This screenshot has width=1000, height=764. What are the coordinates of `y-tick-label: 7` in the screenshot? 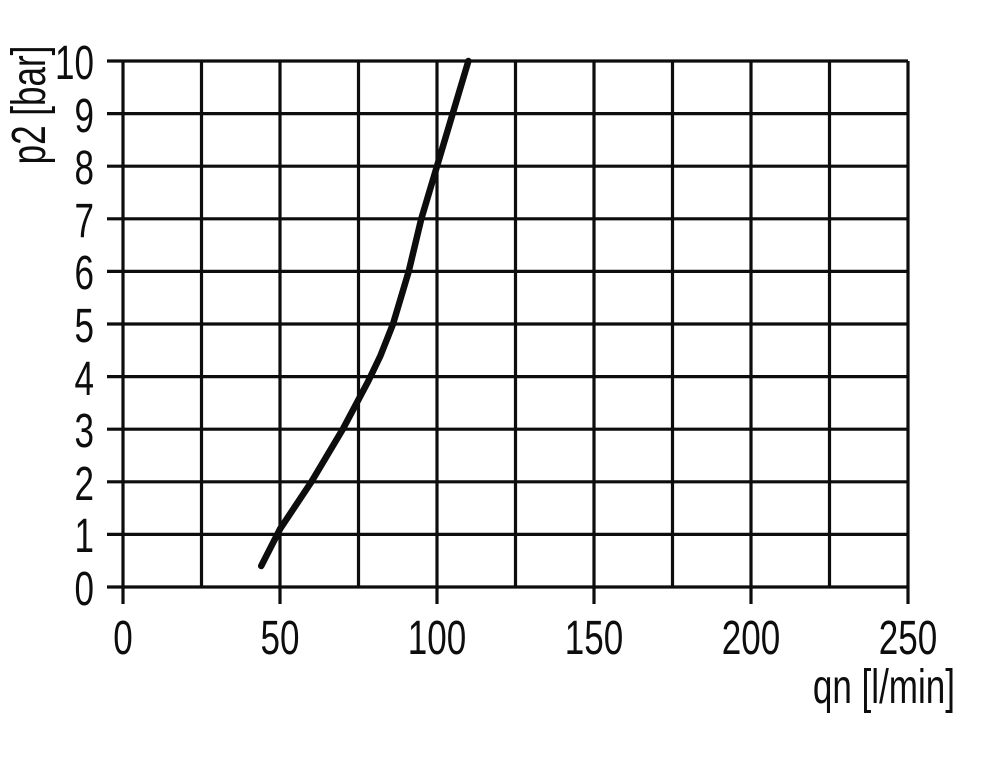 It's located at (84, 221).